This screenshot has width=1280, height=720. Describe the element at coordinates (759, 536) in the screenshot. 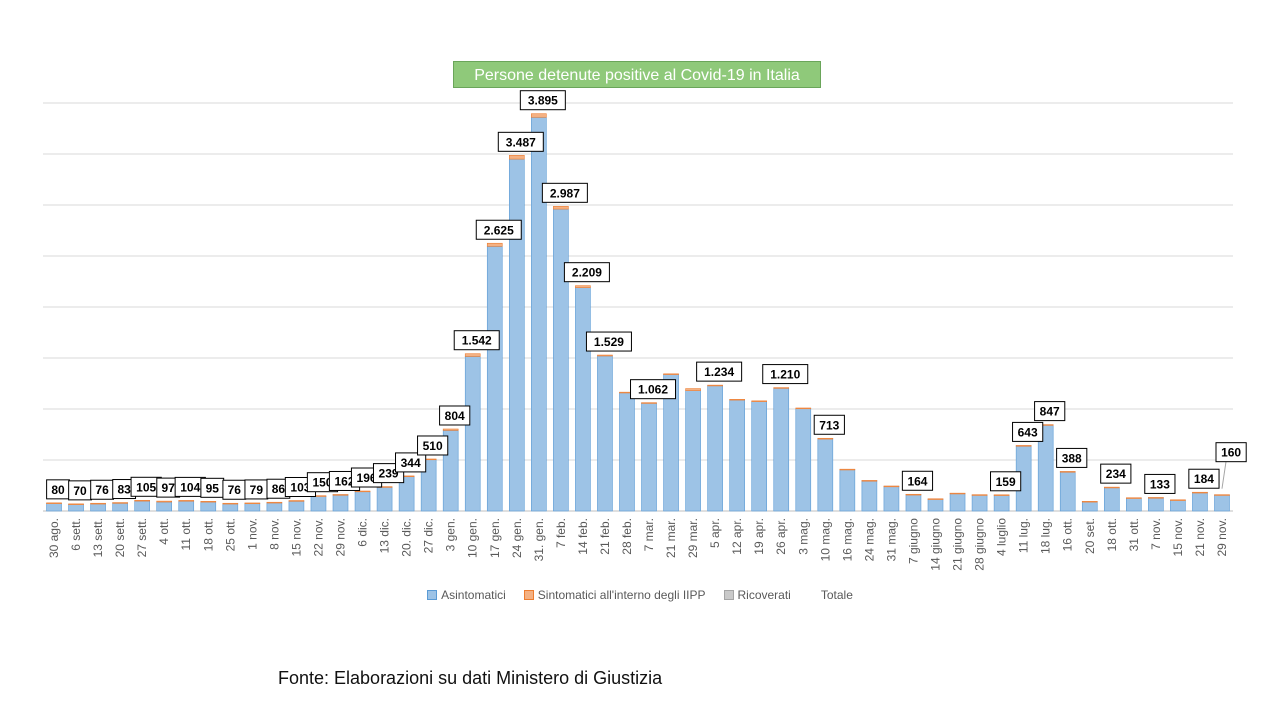

I see `x-tick-label: 19 apr.` at that location.